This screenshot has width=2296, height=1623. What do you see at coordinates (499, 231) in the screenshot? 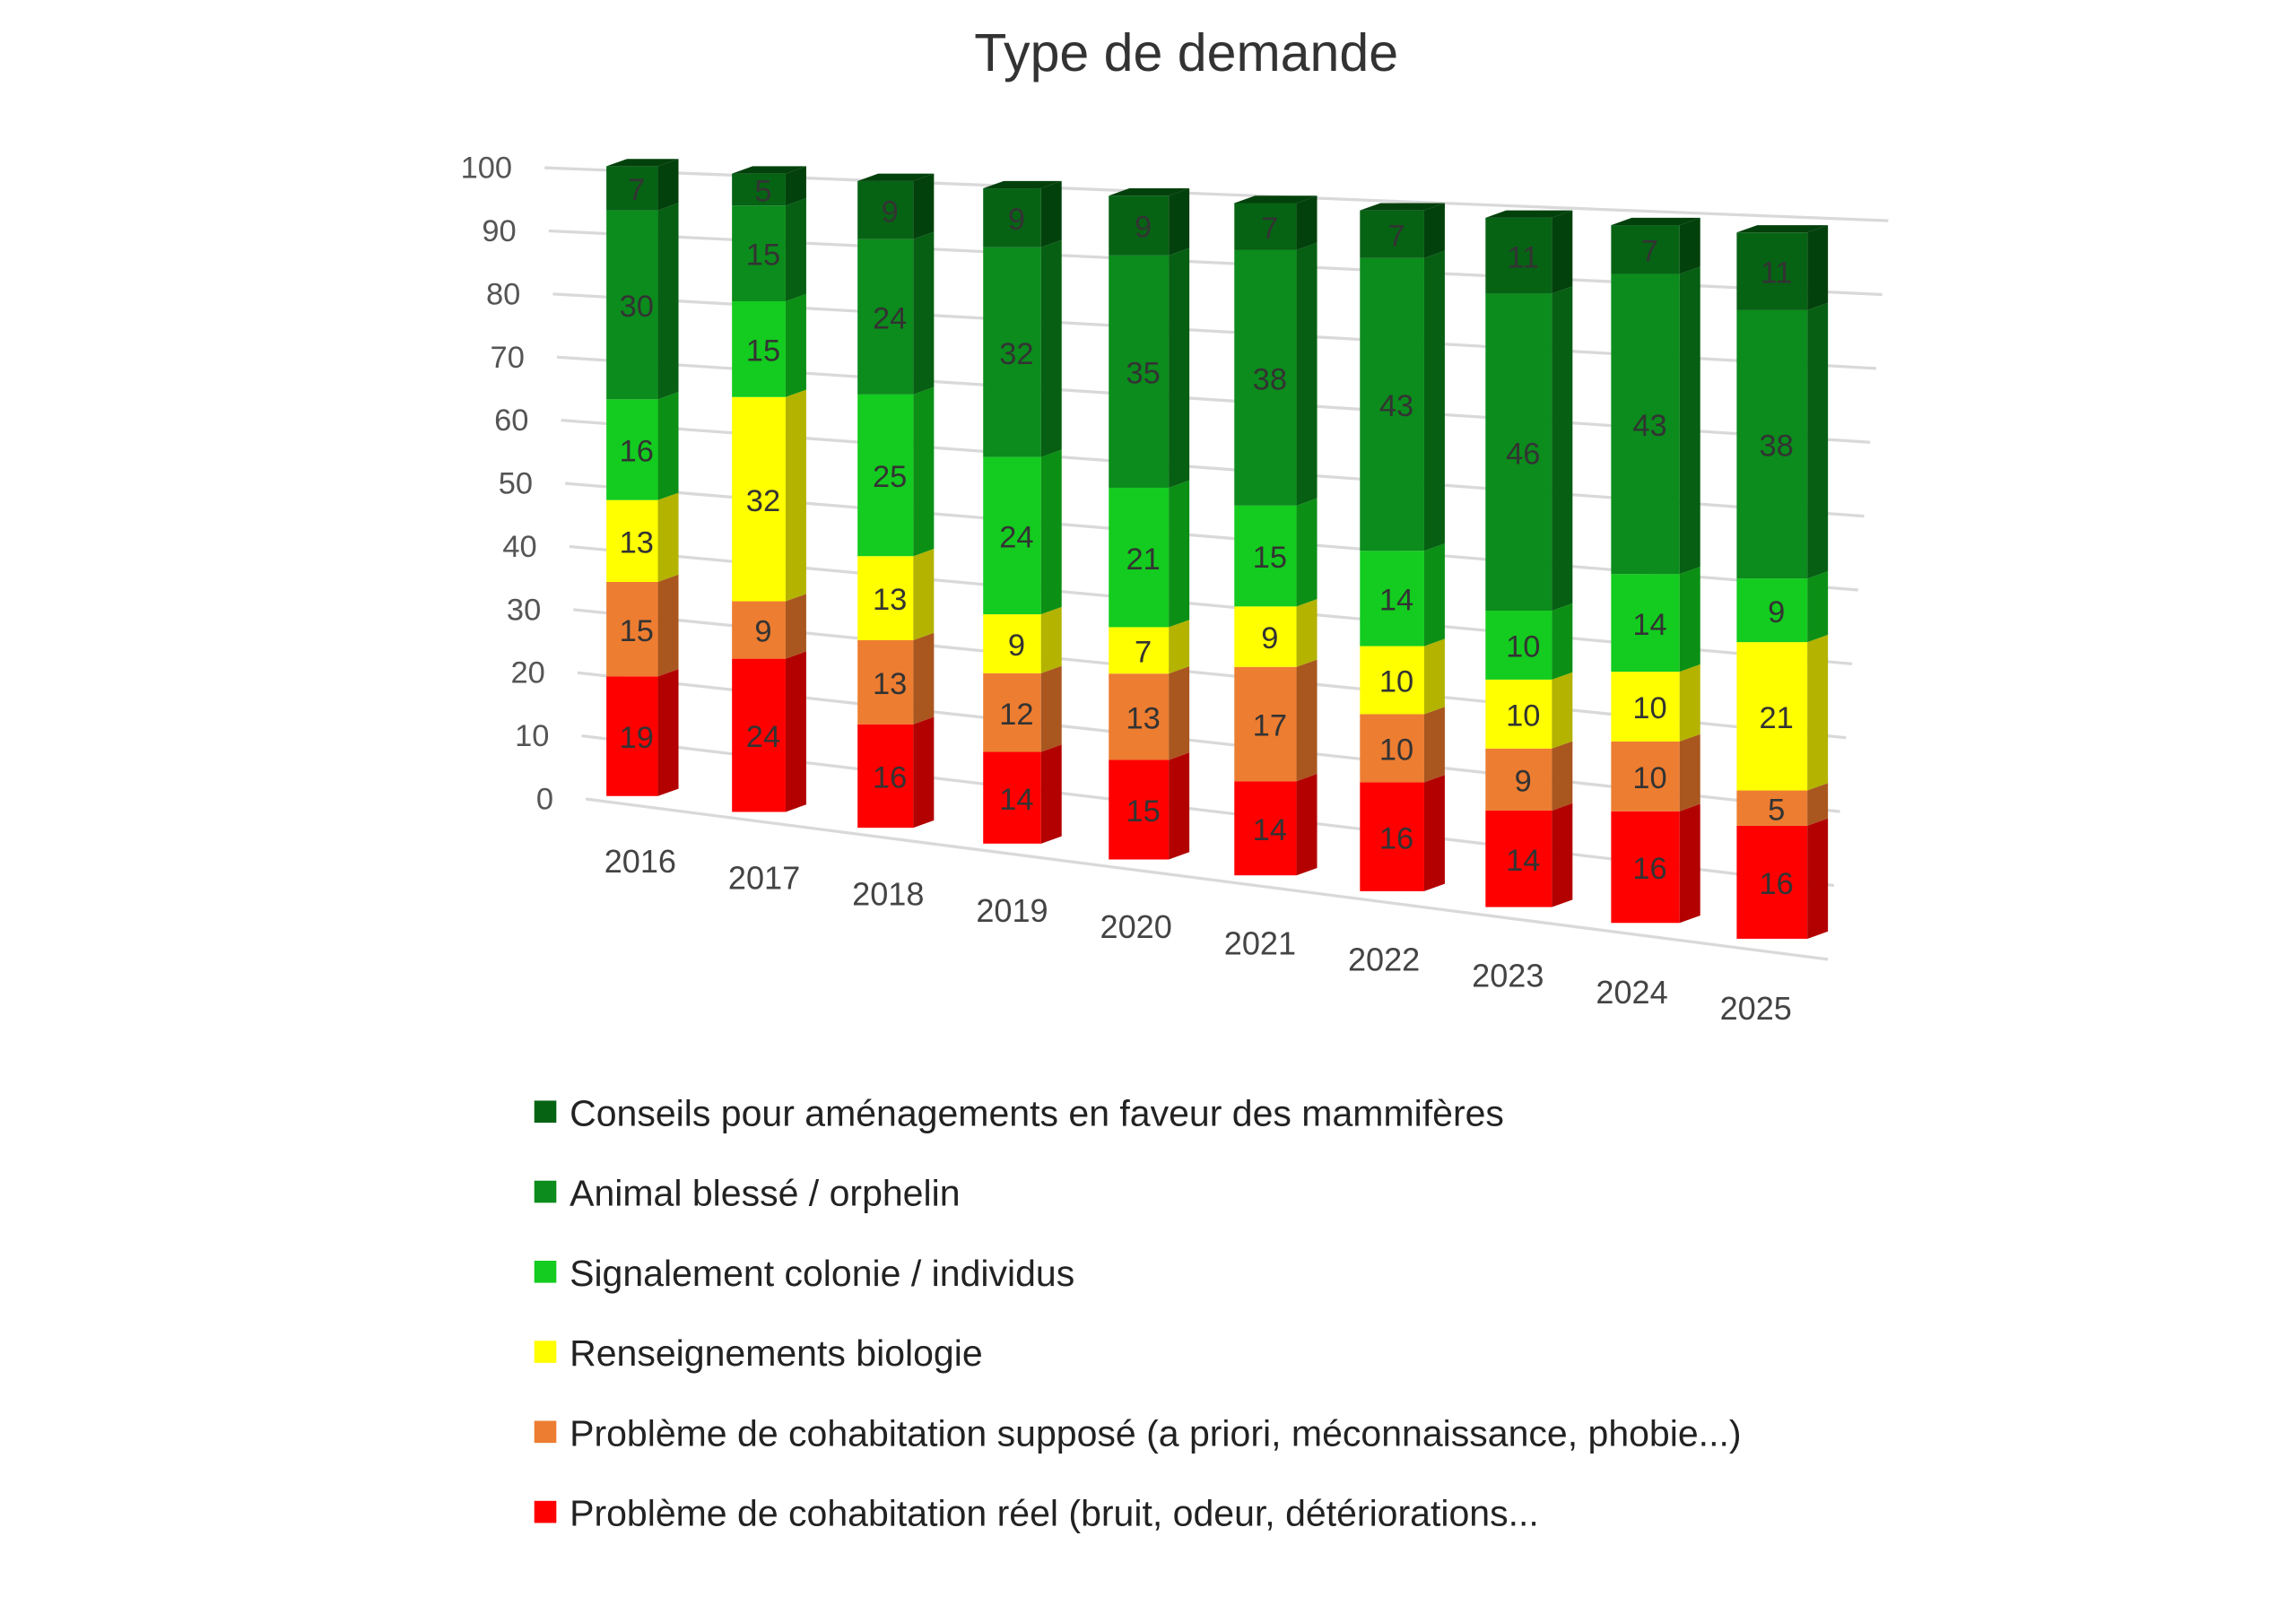
I see `y-tick-label: 90` at bounding box center [499, 231].